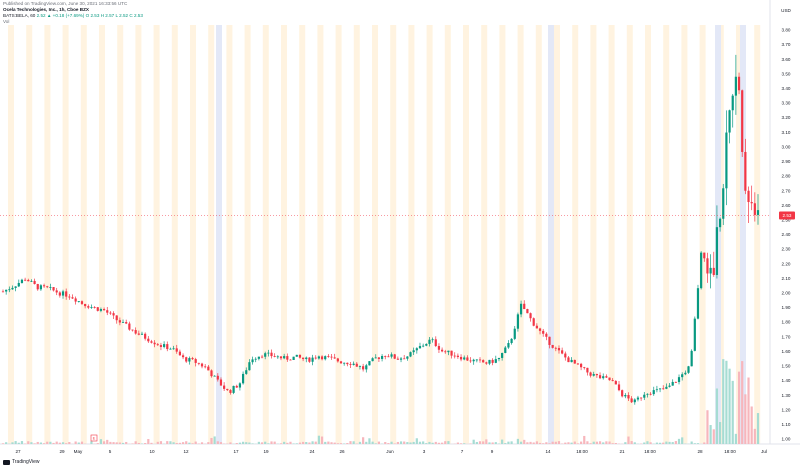  I want to click on x-tick-label: May, so click(78, 451).